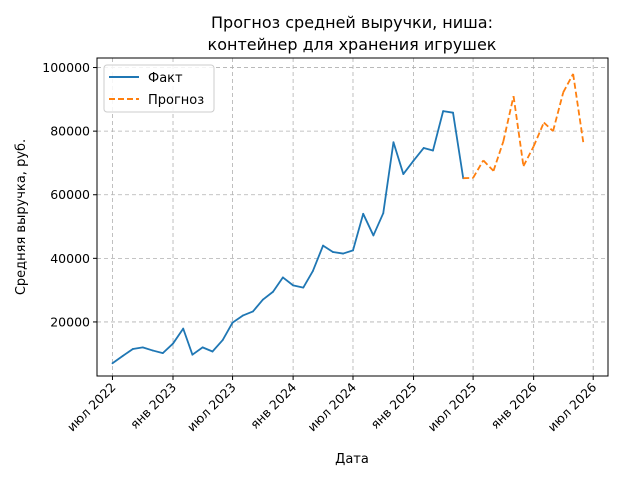  I want to click on x-tick-label: июл 2022, so click(91, 407).